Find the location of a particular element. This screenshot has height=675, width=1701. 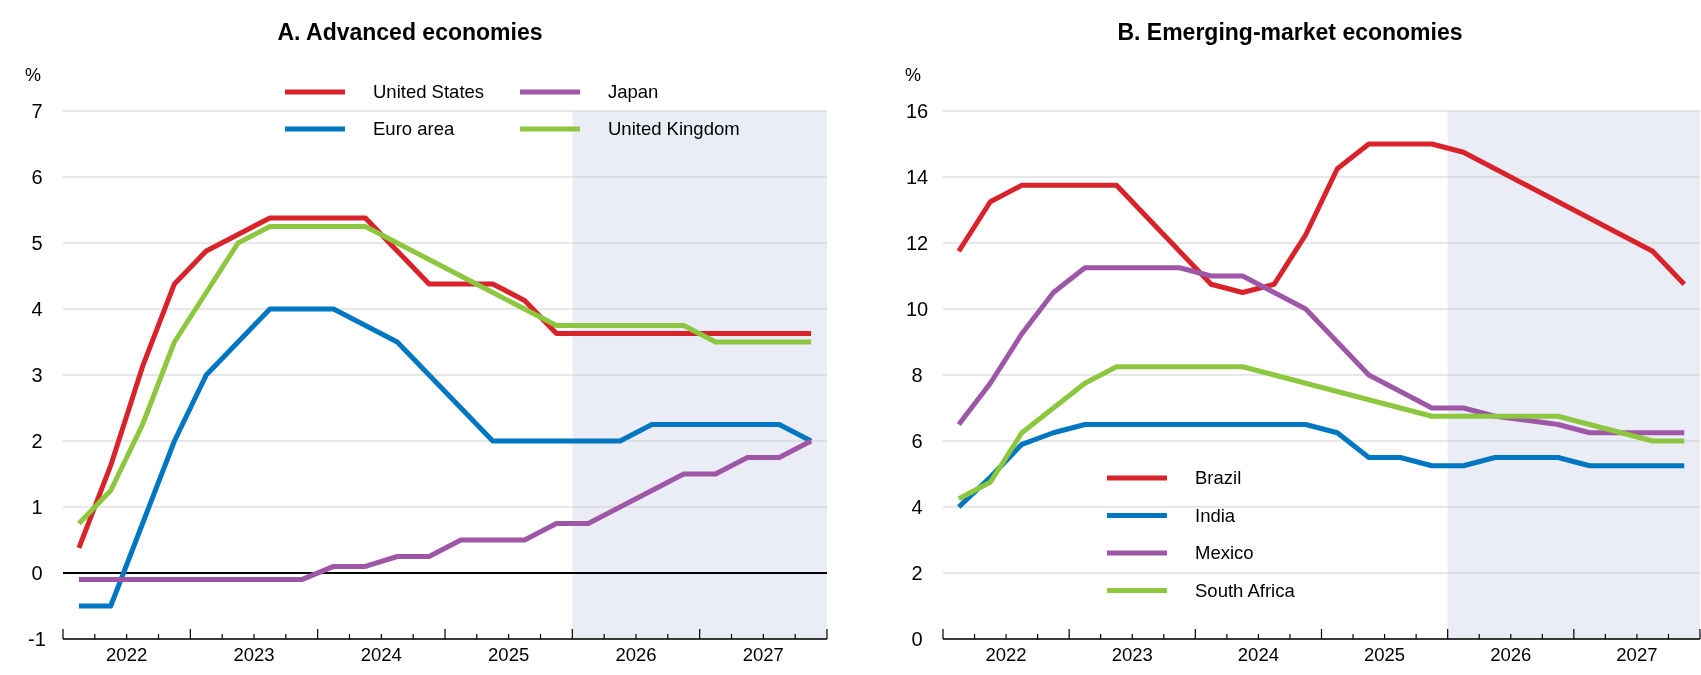

y-tick-label: -1 is located at coordinates (37, 639).